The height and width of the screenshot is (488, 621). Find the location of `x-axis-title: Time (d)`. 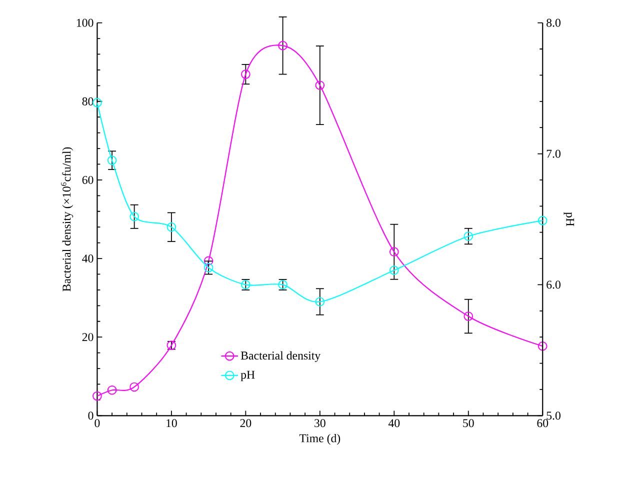

x-axis-title: Time (d) is located at coordinates (319, 439).